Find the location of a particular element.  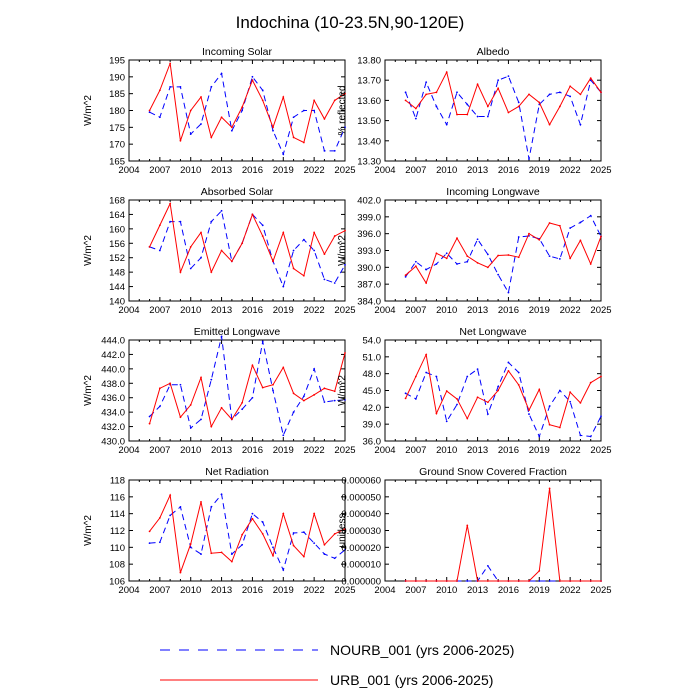

y-tick-label: 106 is located at coordinates (117, 582).